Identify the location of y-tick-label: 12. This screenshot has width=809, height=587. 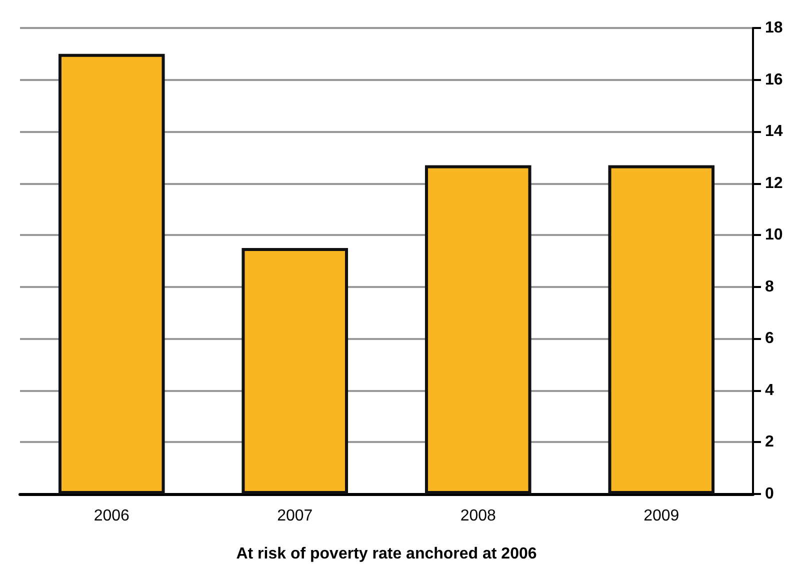
(774, 183).